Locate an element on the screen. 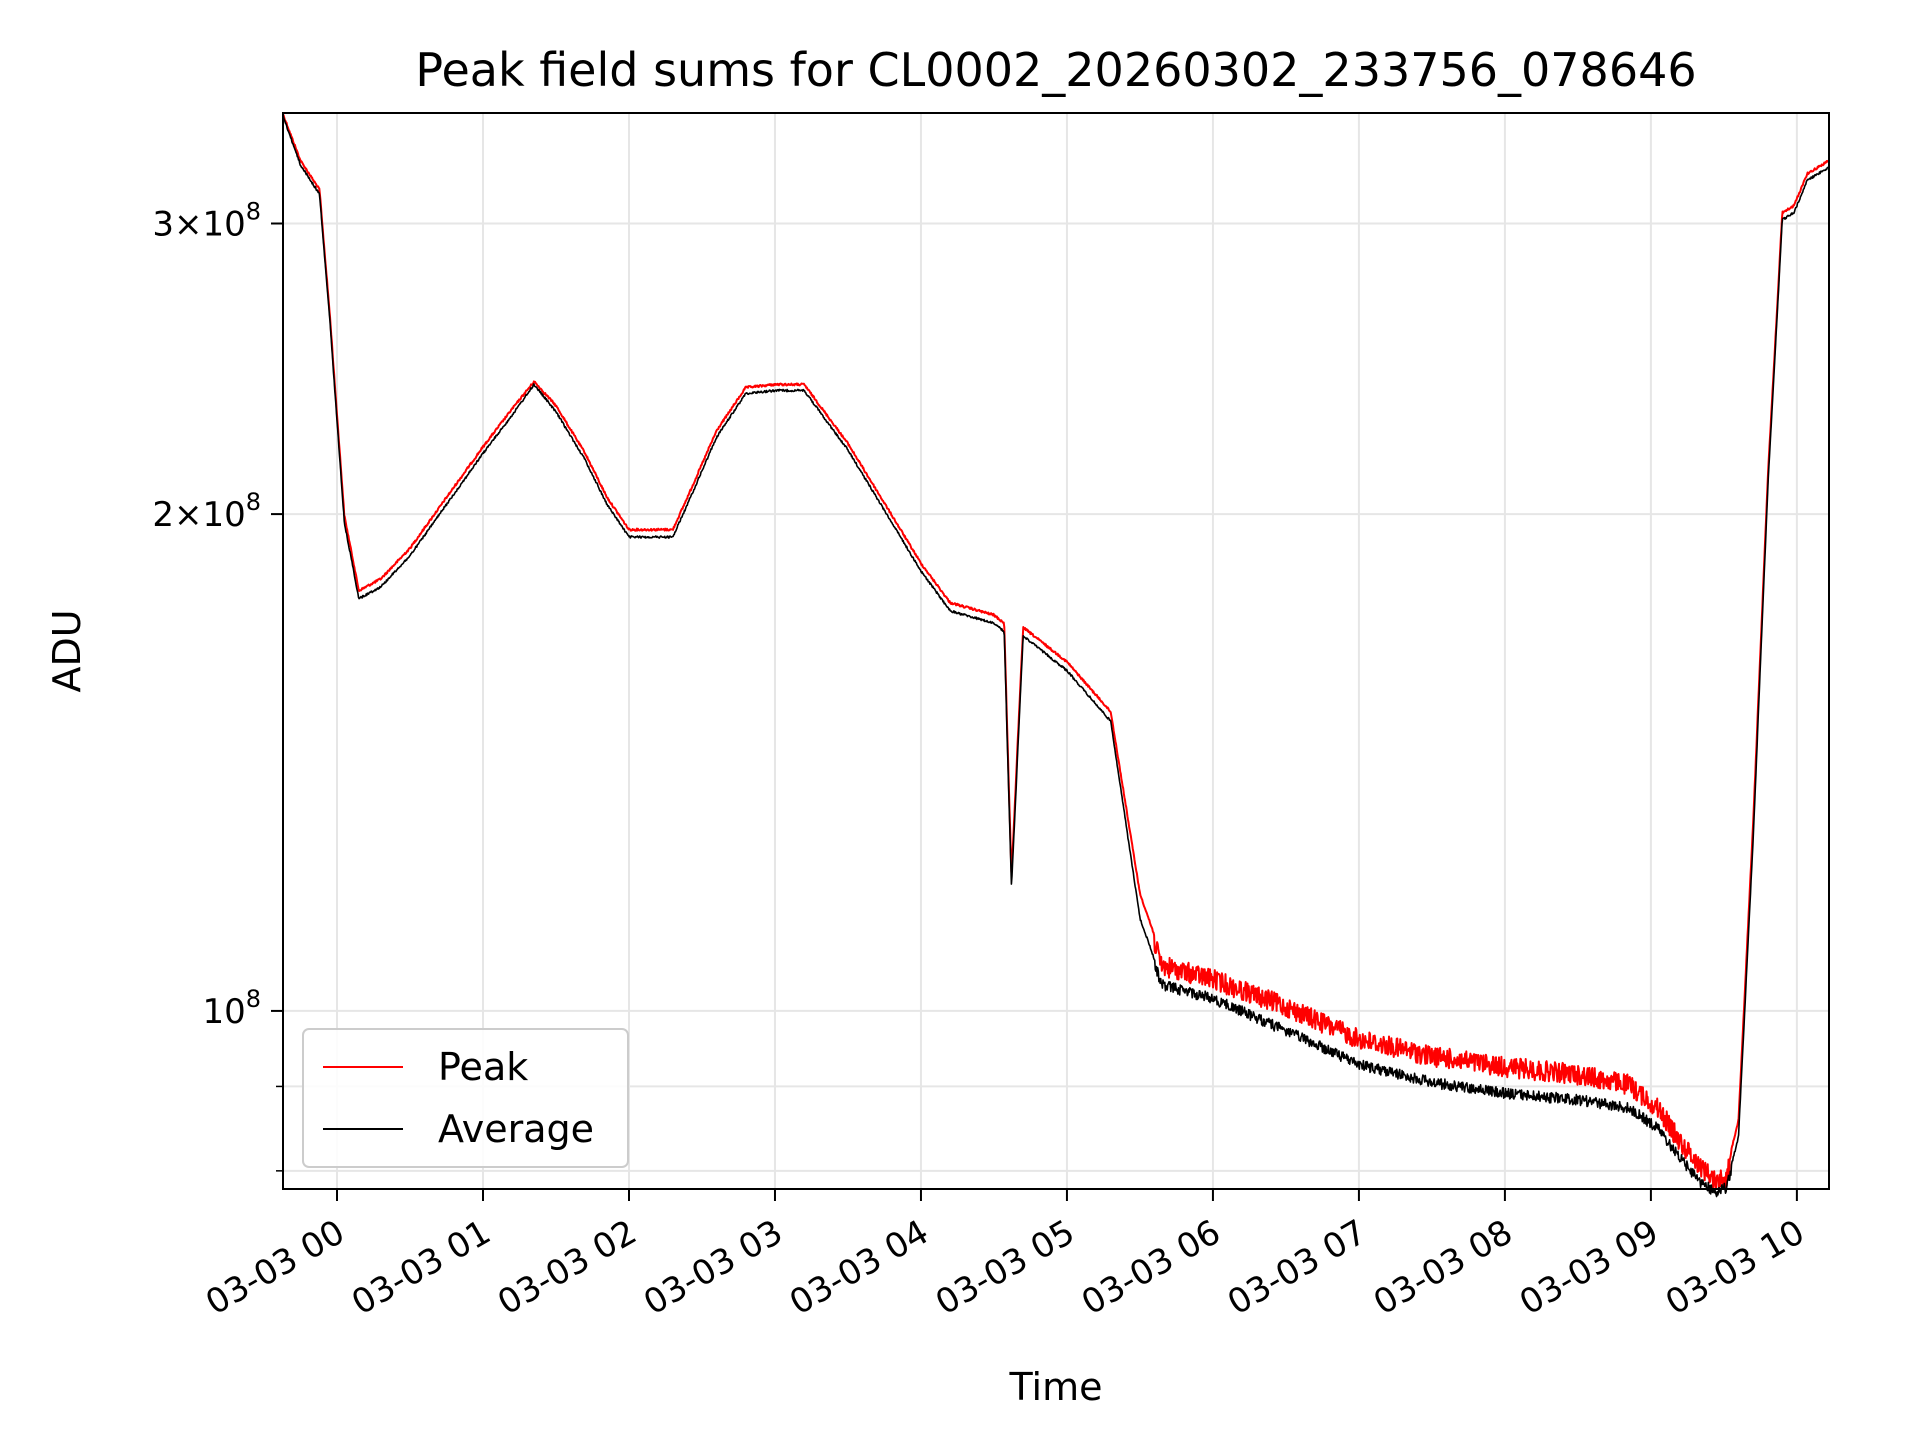 The image size is (1920, 1440). y-tick-label: 3×10⁸ is located at coordinates (206, 220).